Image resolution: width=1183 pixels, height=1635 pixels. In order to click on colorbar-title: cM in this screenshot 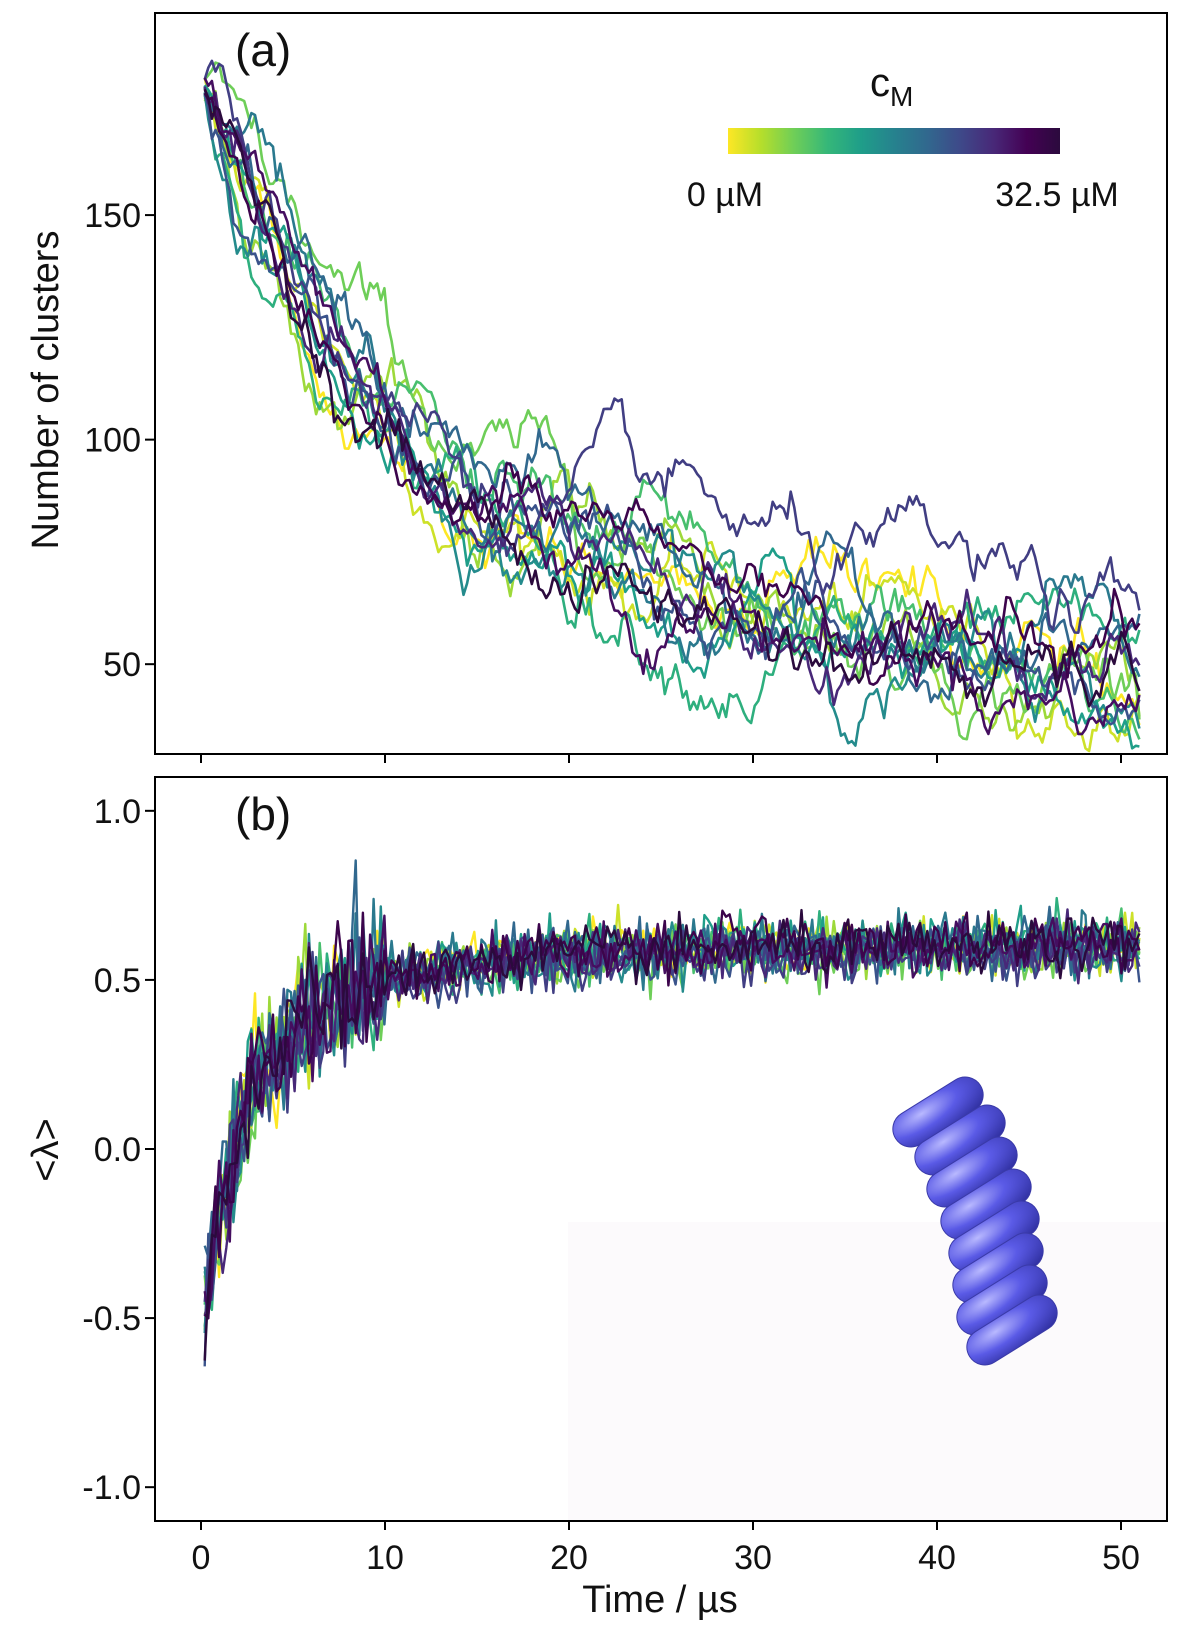, I will do `click(891, 86)`.